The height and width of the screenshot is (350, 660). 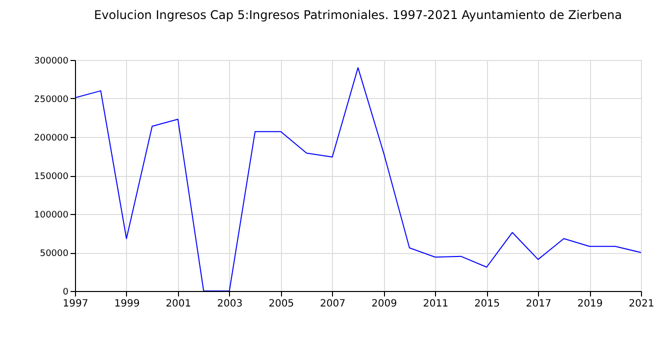 What do you see at coordinates (358, 15) in the screenshot?
I see `chart-title: Evolucion Ingresos Cap 5:Ingresos Patrimoniales. 1997-2021 Ayuntamiento de Zierbena` at bounding box center [358, 15].